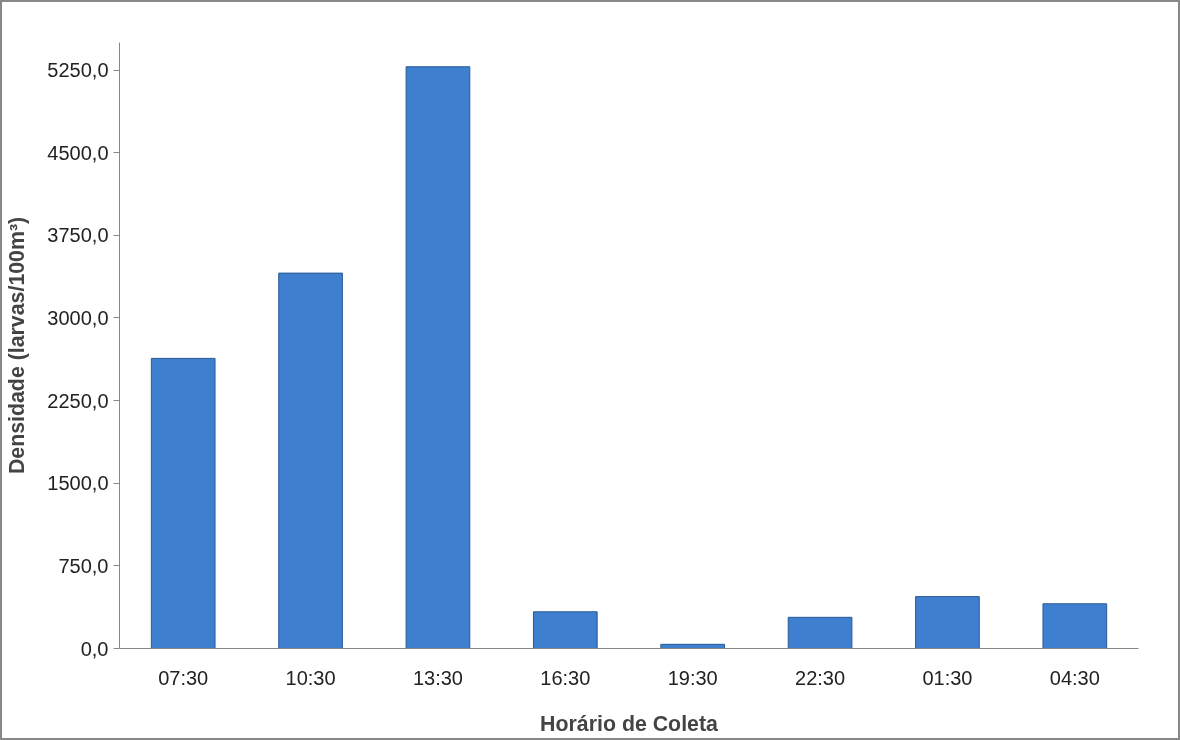 The width and height of the screenshot is (1180, 740). I want to click on x-tick-label: 13:30, so click(437, 677).